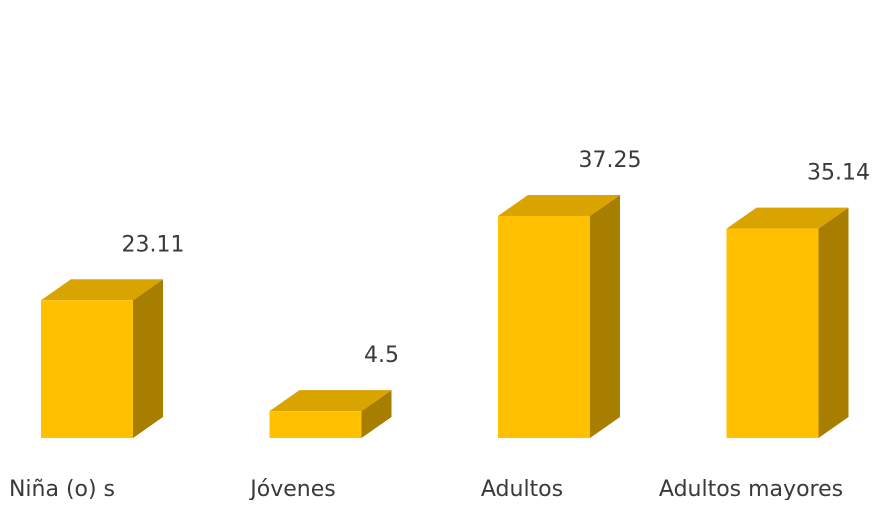 Image resolution: width=878 pixels, height=505 pixels. Describe the element at coordinates (610, 160) in the screenshot. I see `data-label-3: 37.25` at that location.